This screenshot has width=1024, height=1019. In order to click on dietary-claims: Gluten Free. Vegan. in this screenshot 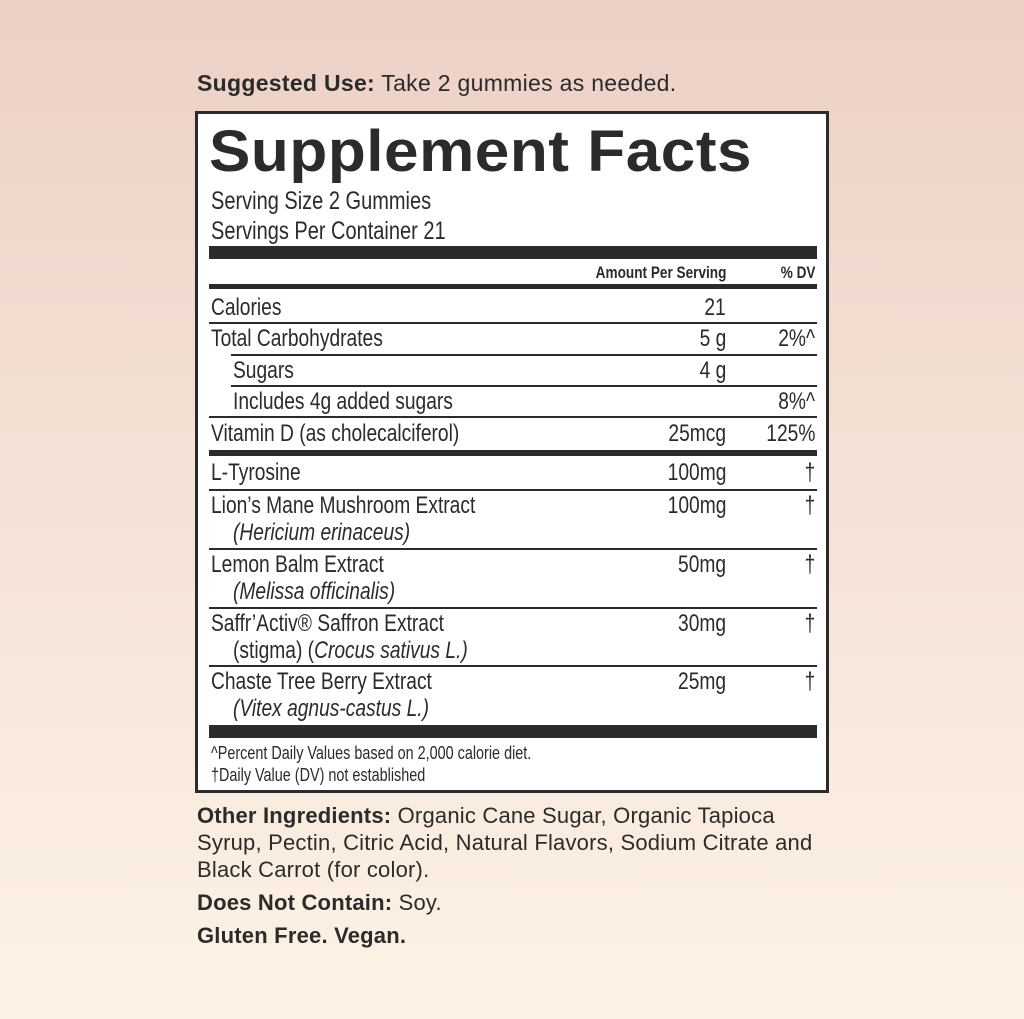, I will do `click(302, 935)`.